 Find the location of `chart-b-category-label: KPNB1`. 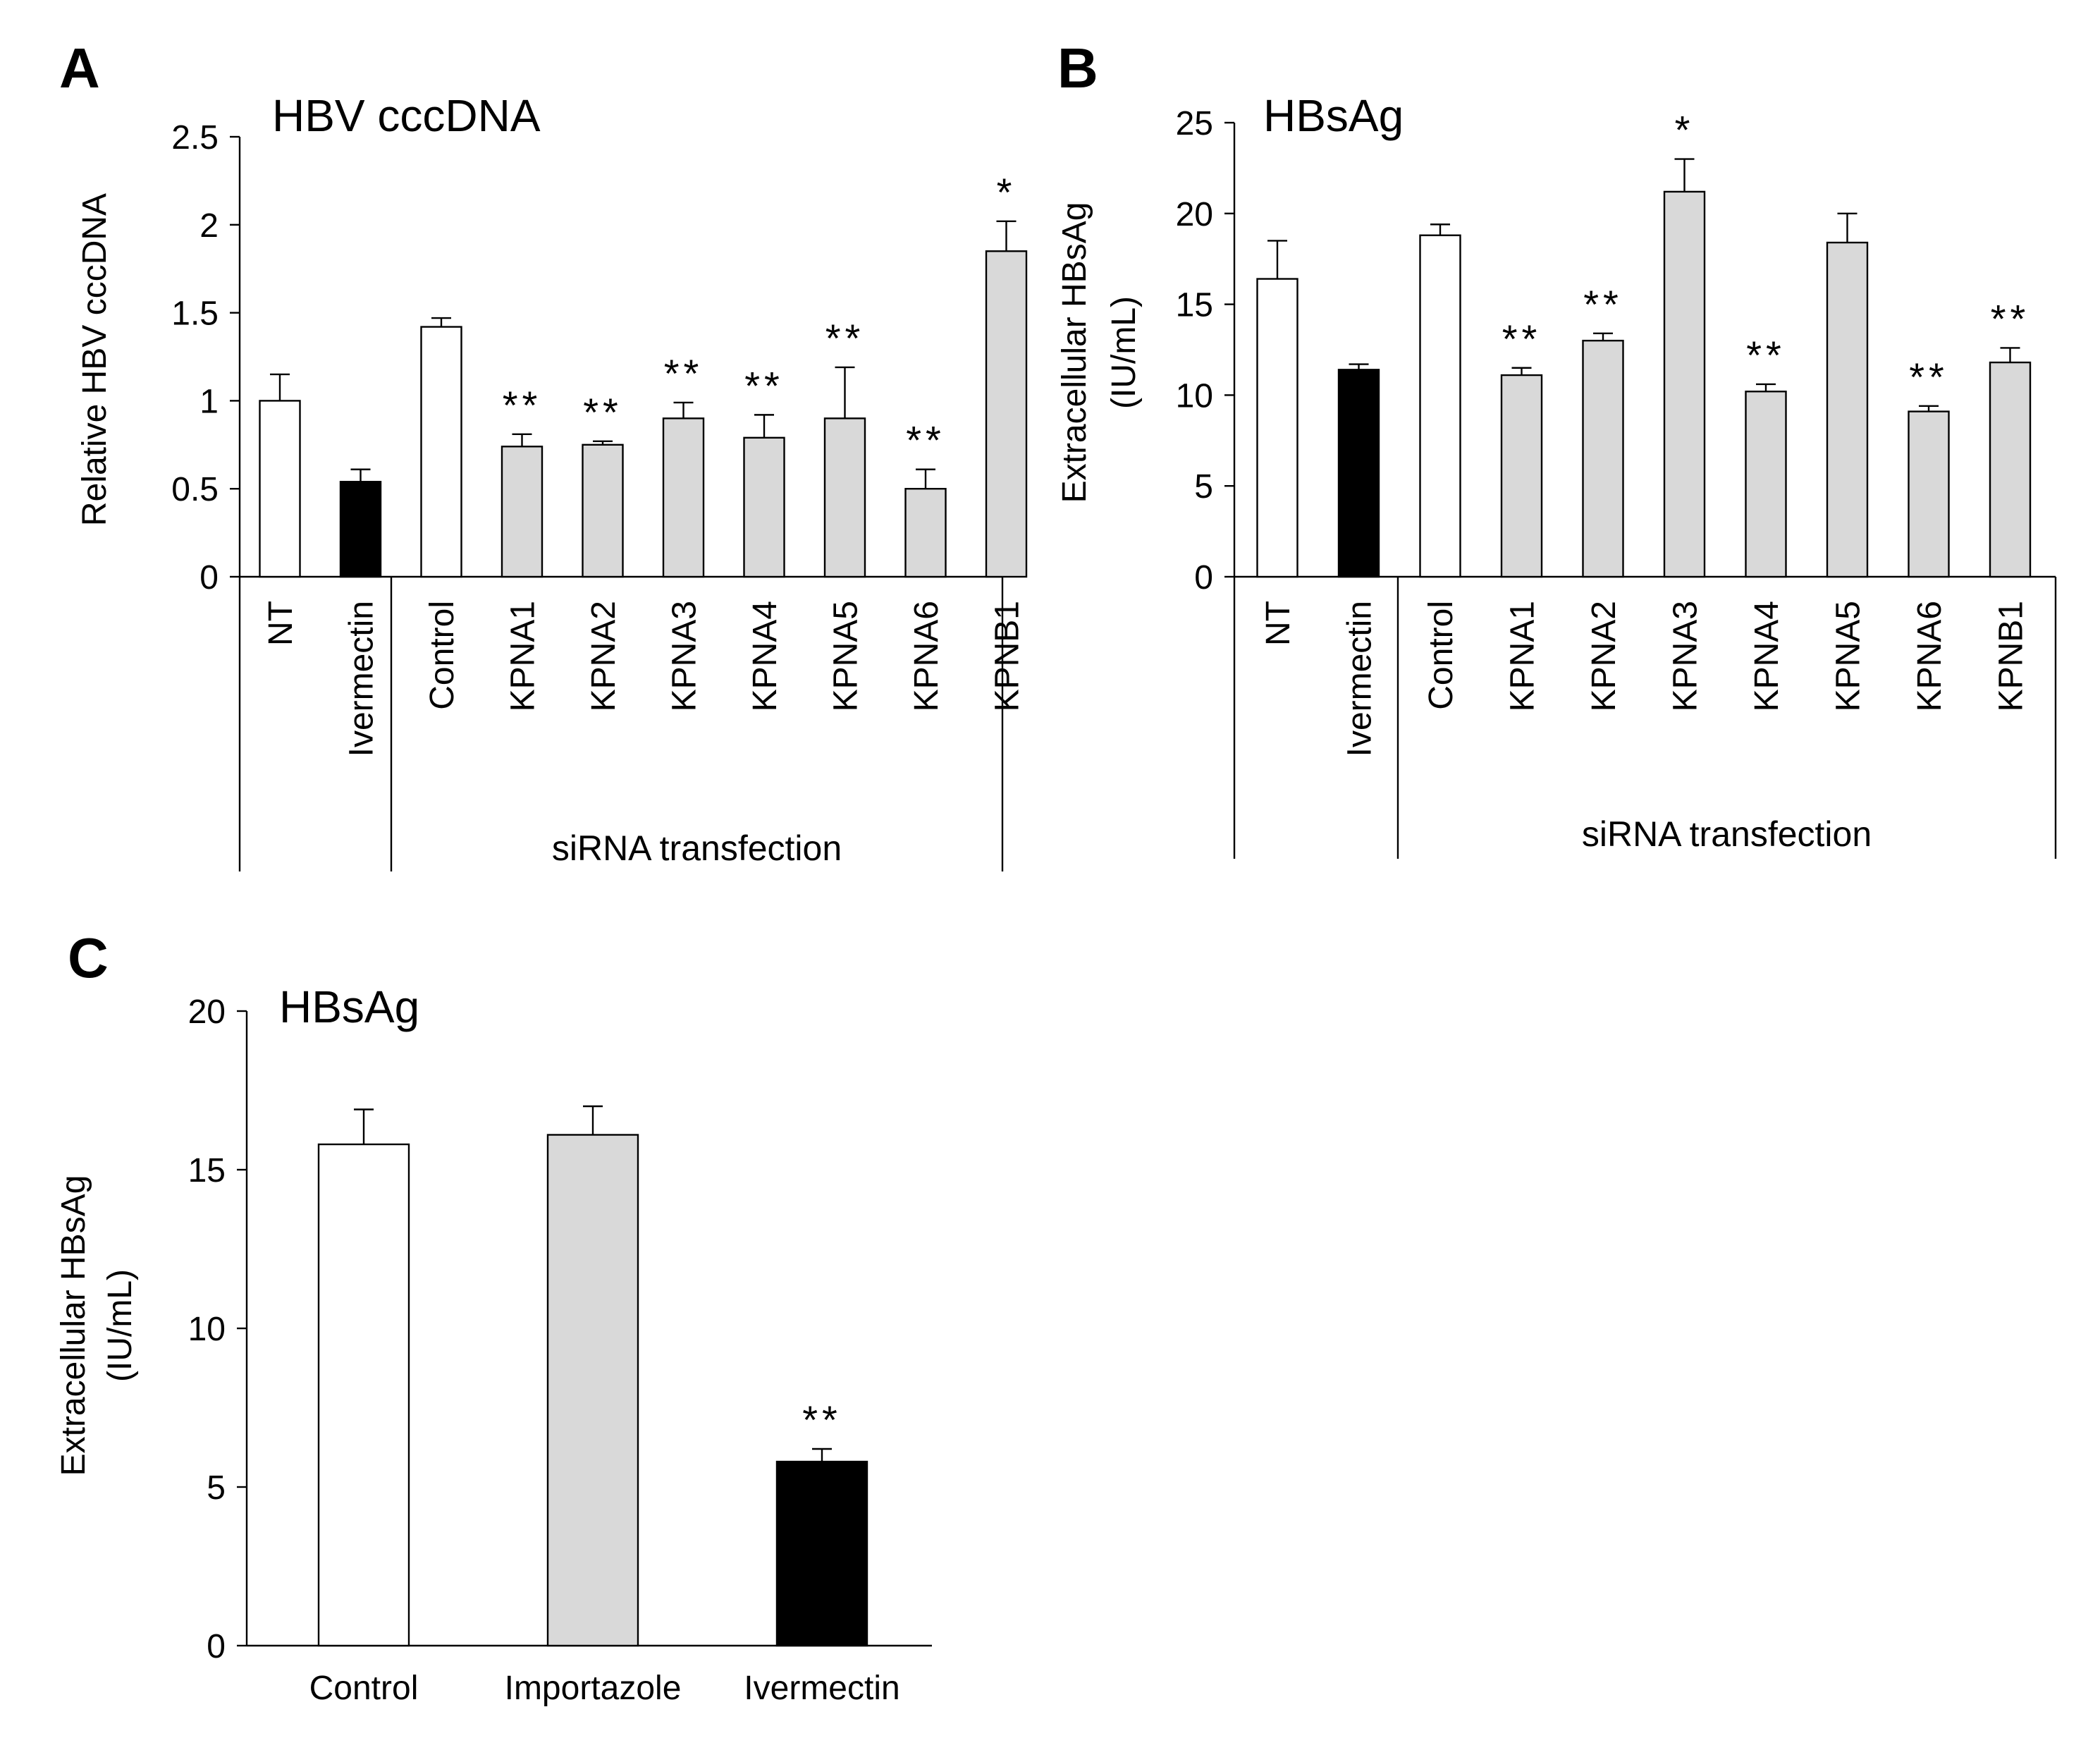

chart-b-category-label: KPNB1 is located at coordinates (2012, 656).